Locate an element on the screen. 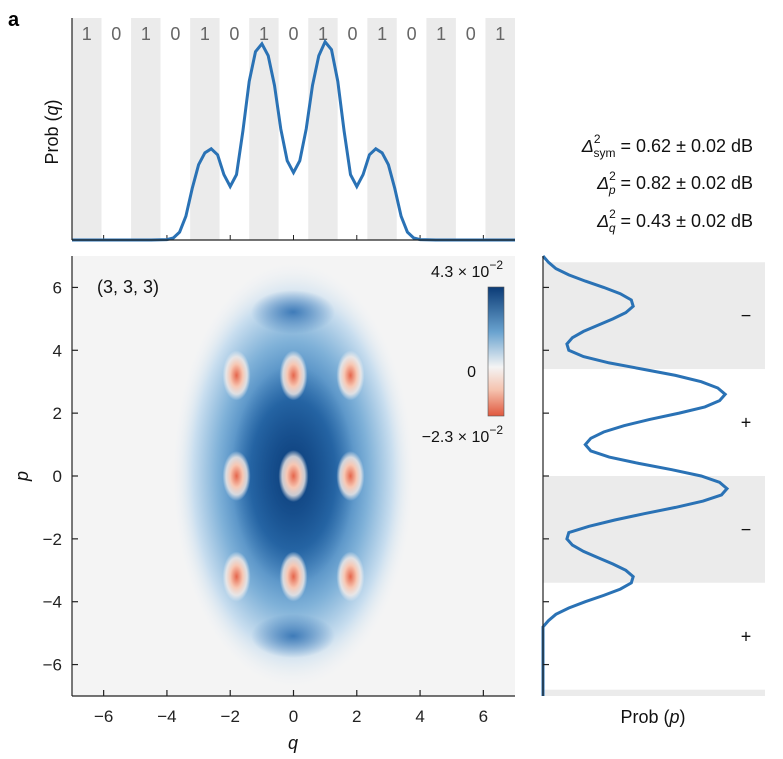 The width and height of the screenshot is (783, 759). top-ylabel: Prob (q) is located at coordinates (52, 131).